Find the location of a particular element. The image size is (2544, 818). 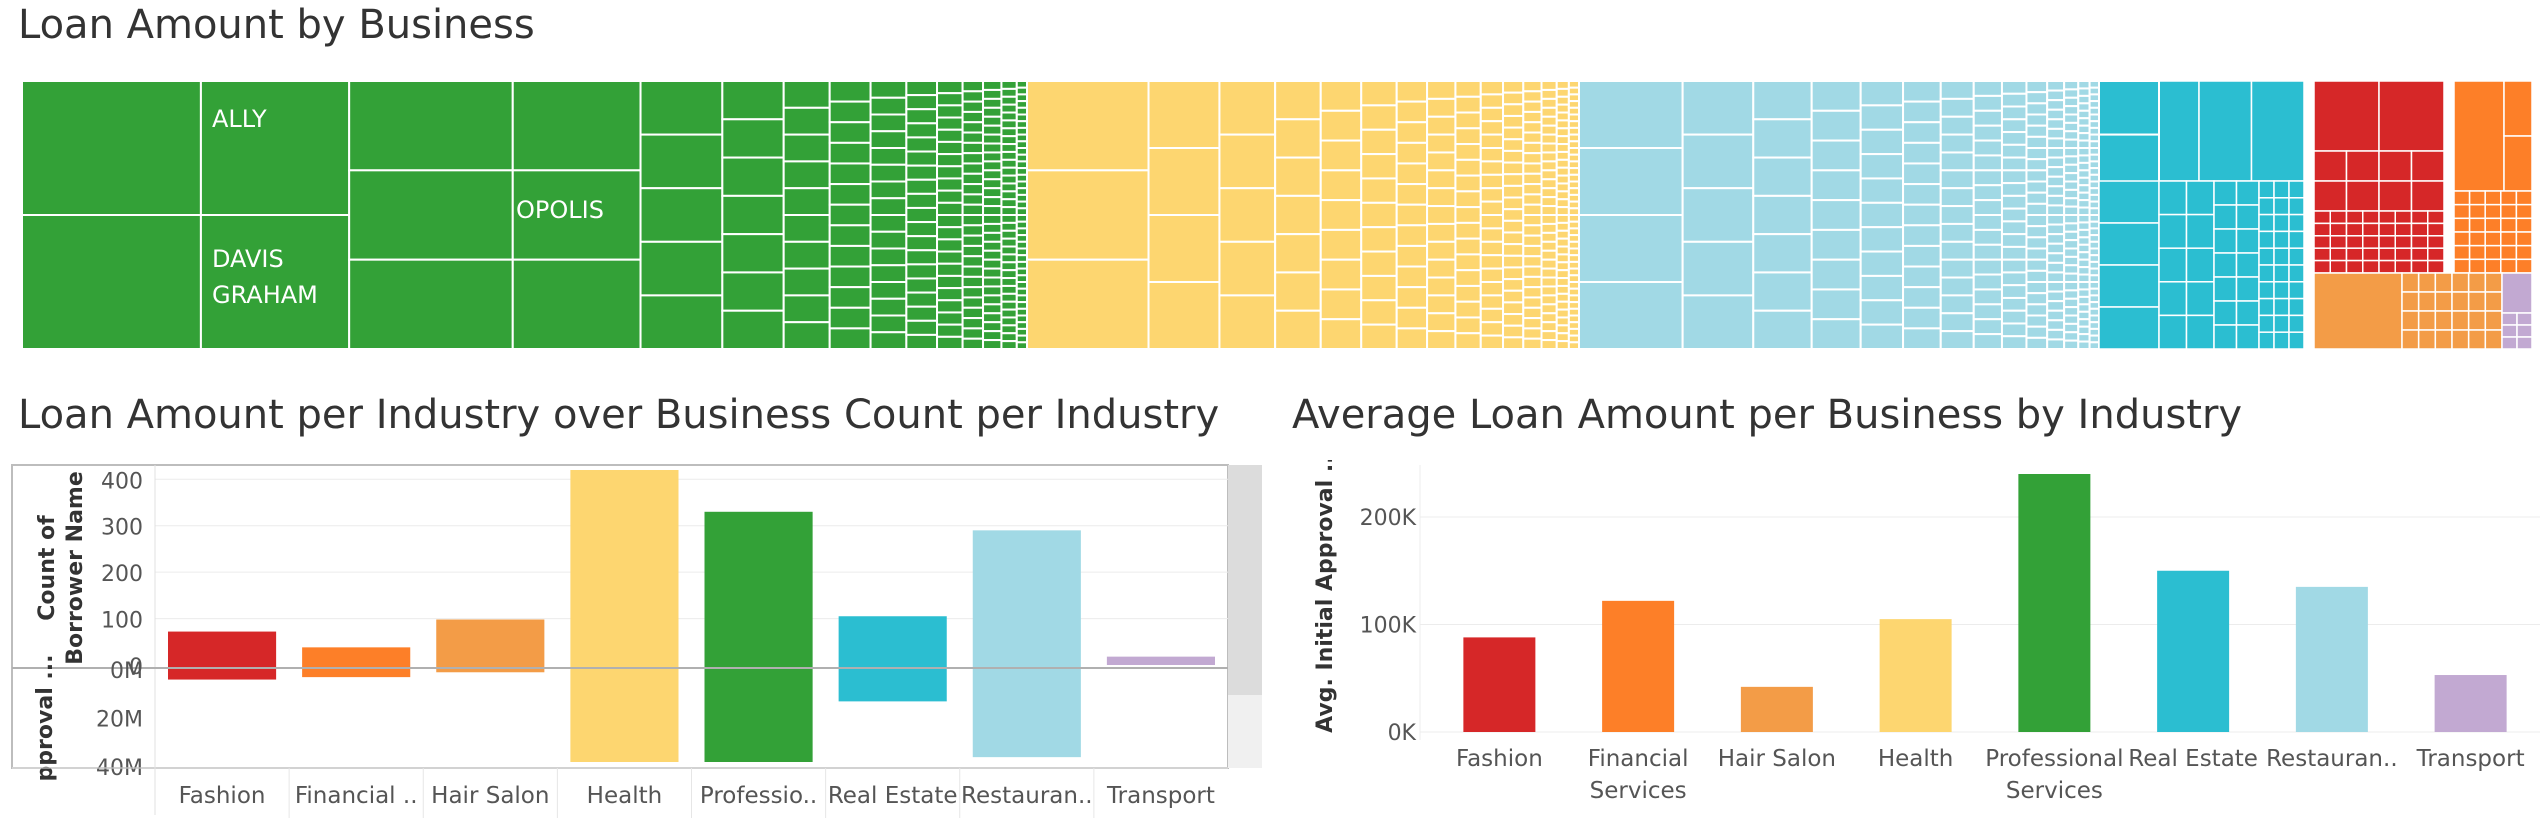

combo-xtick-label: Fashion is located at coordinates (222, 796).